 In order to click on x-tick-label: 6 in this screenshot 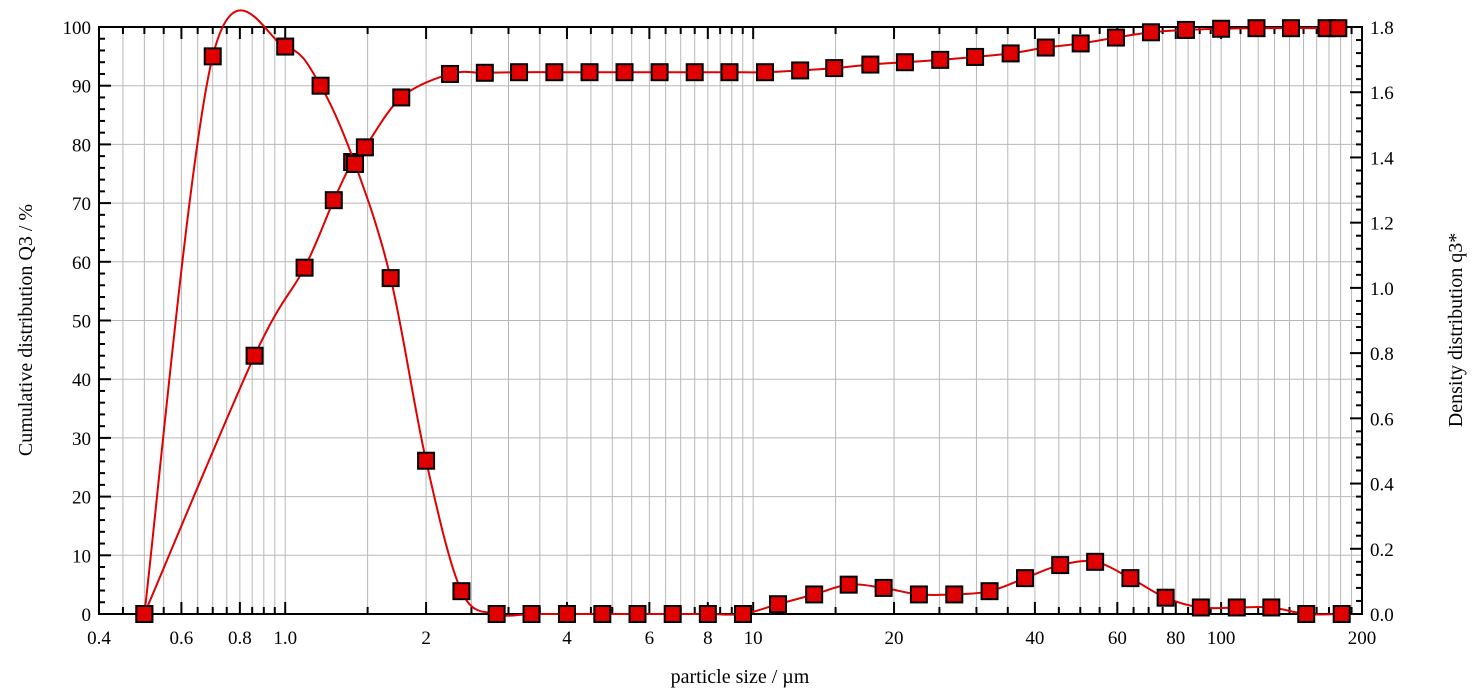, I will do `click(650, 638)`.